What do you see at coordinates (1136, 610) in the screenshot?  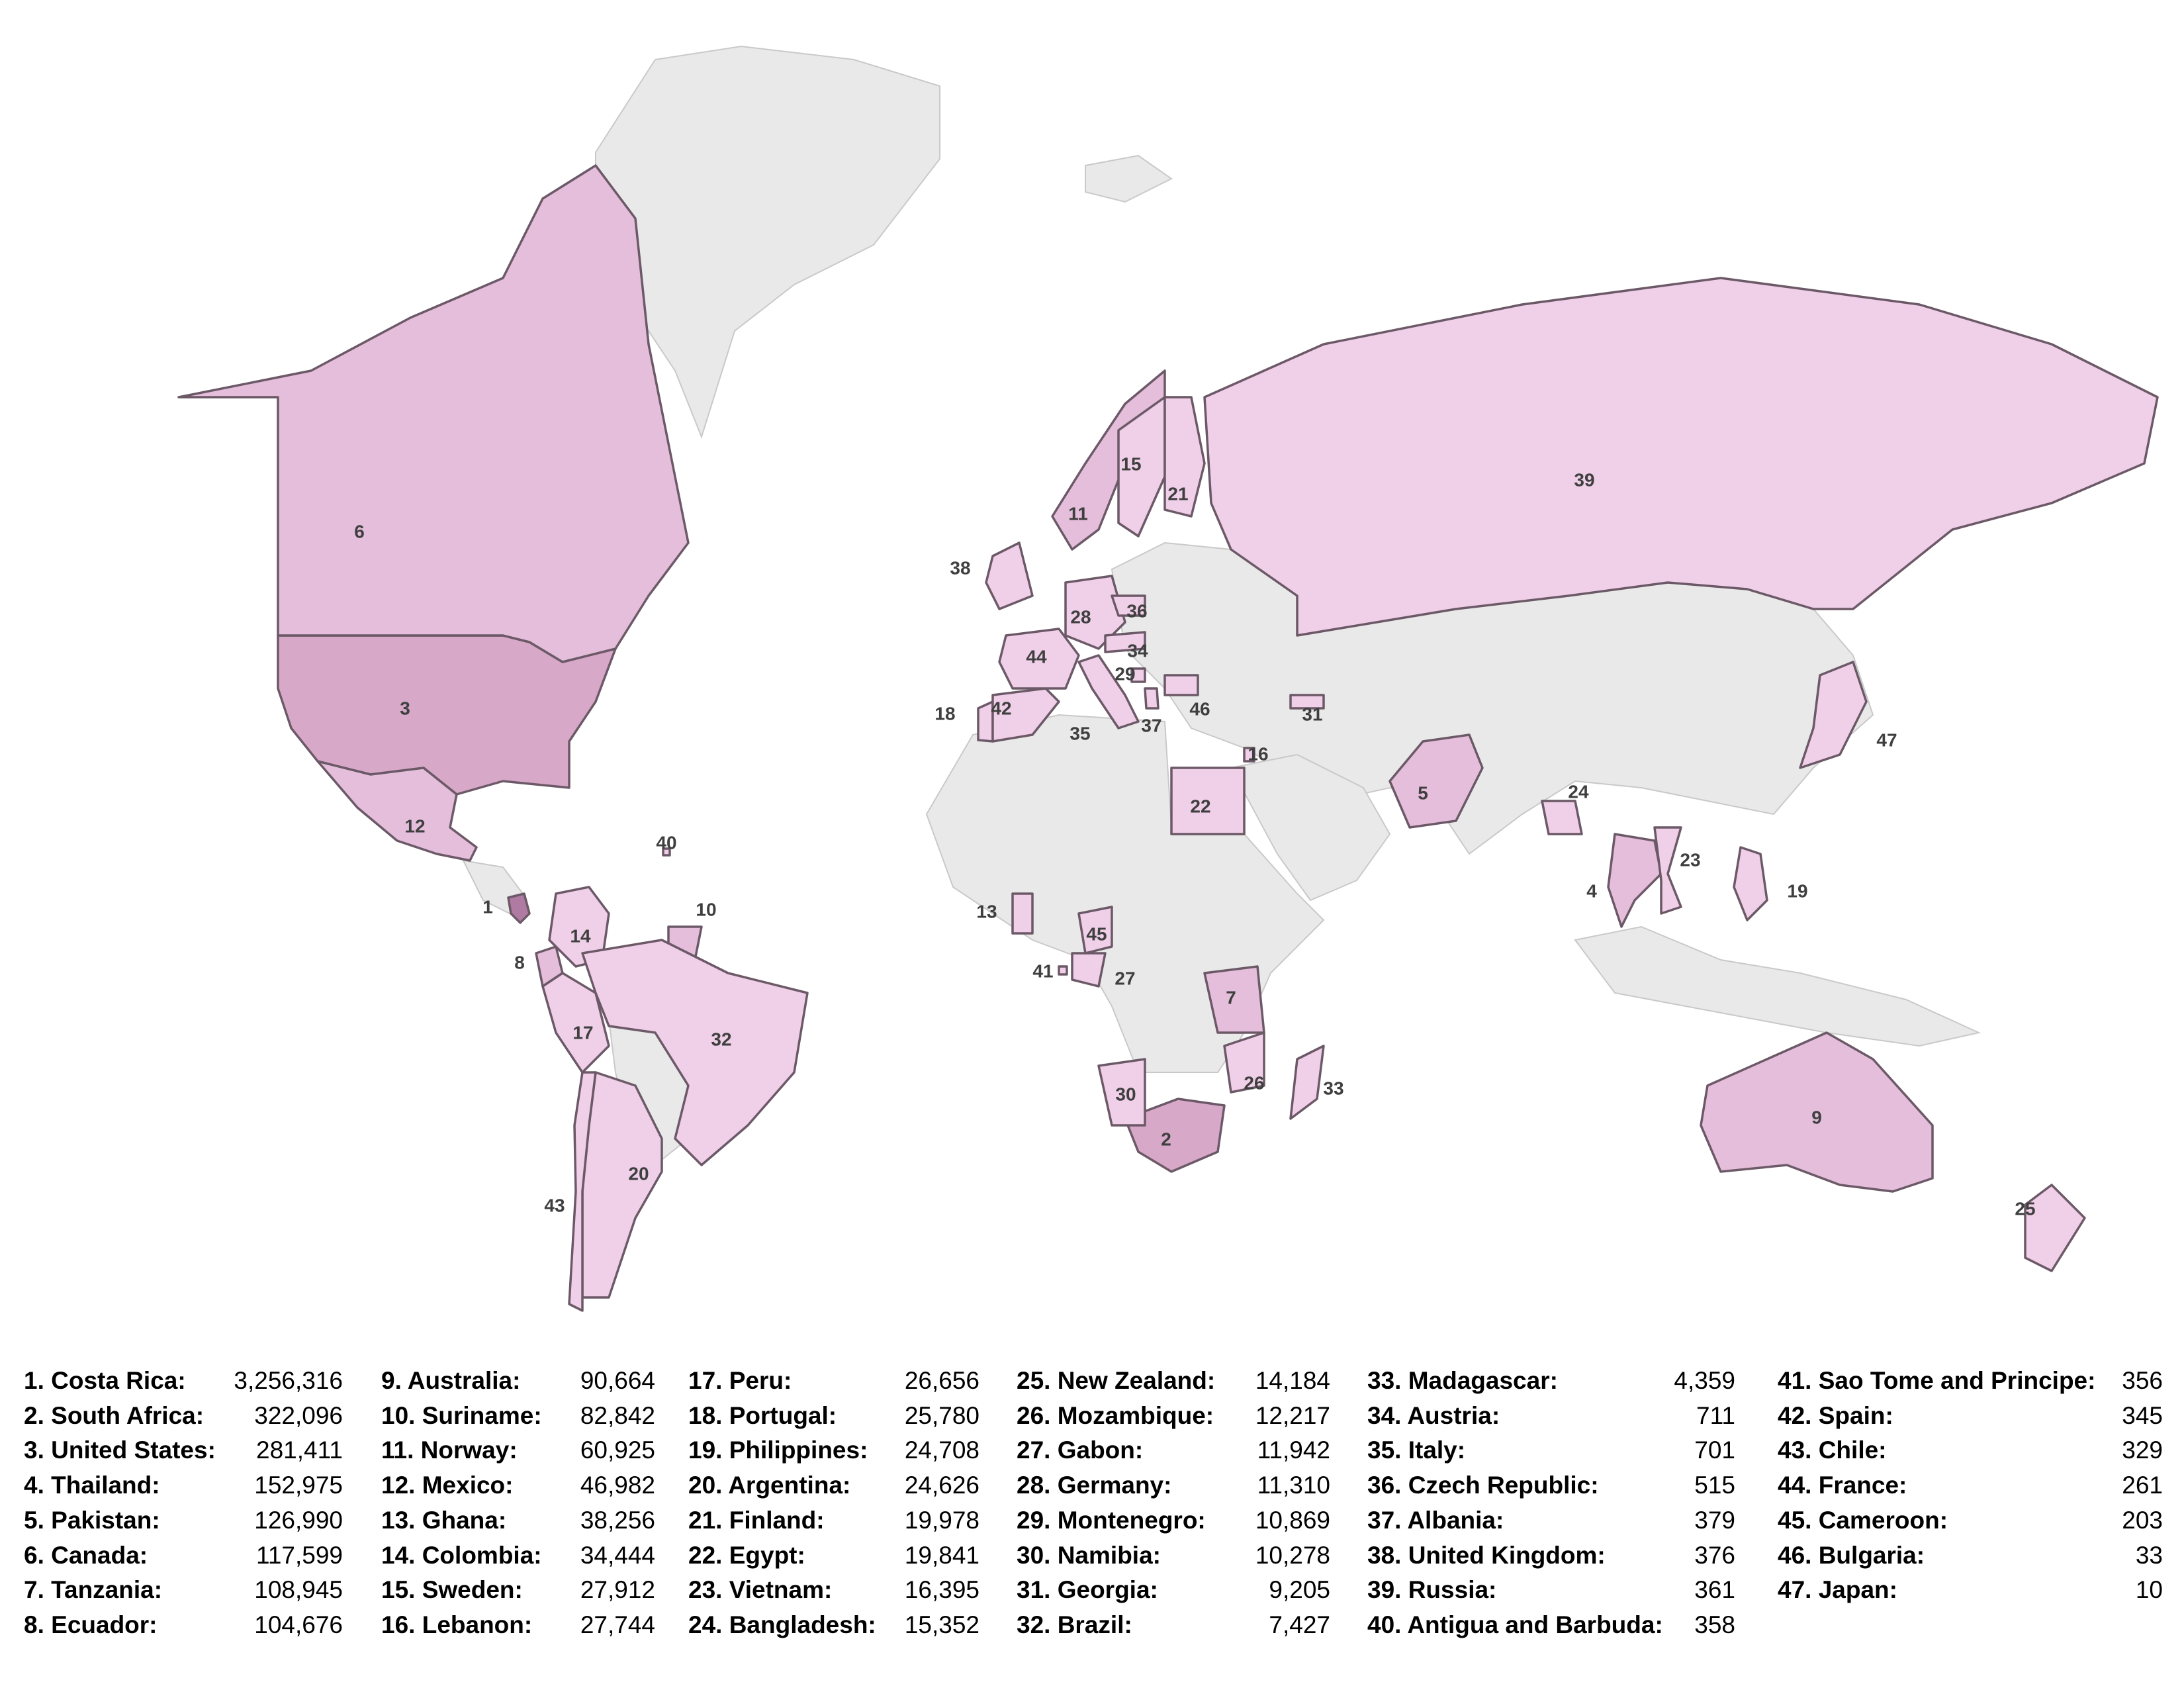 I see `map-label-36: 36` at bounding box center [1136, 610].